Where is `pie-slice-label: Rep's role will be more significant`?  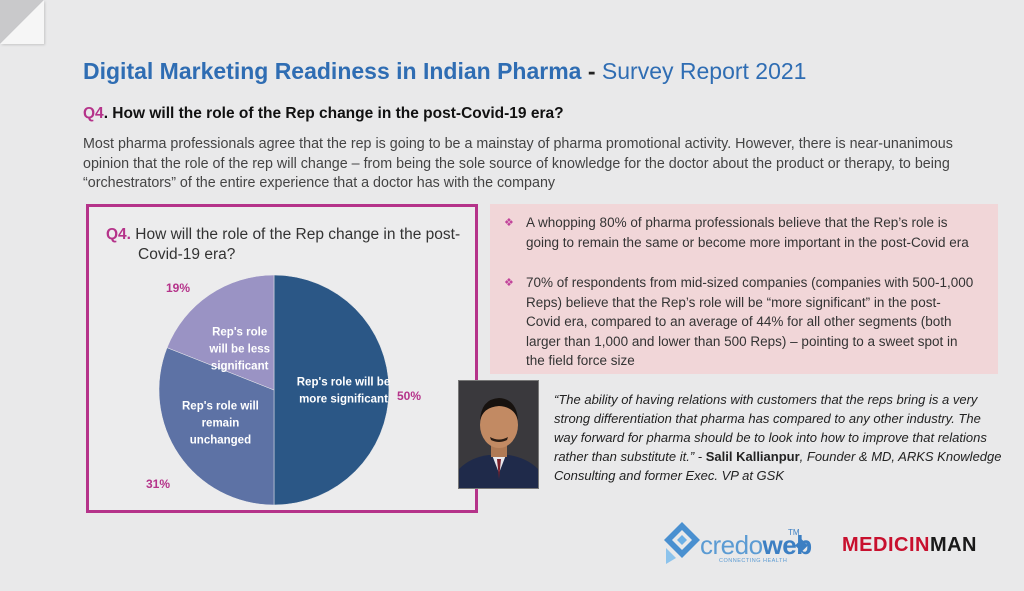 pie-slice-label: Rep's role will be more significant is located at coordinates (343, 391).